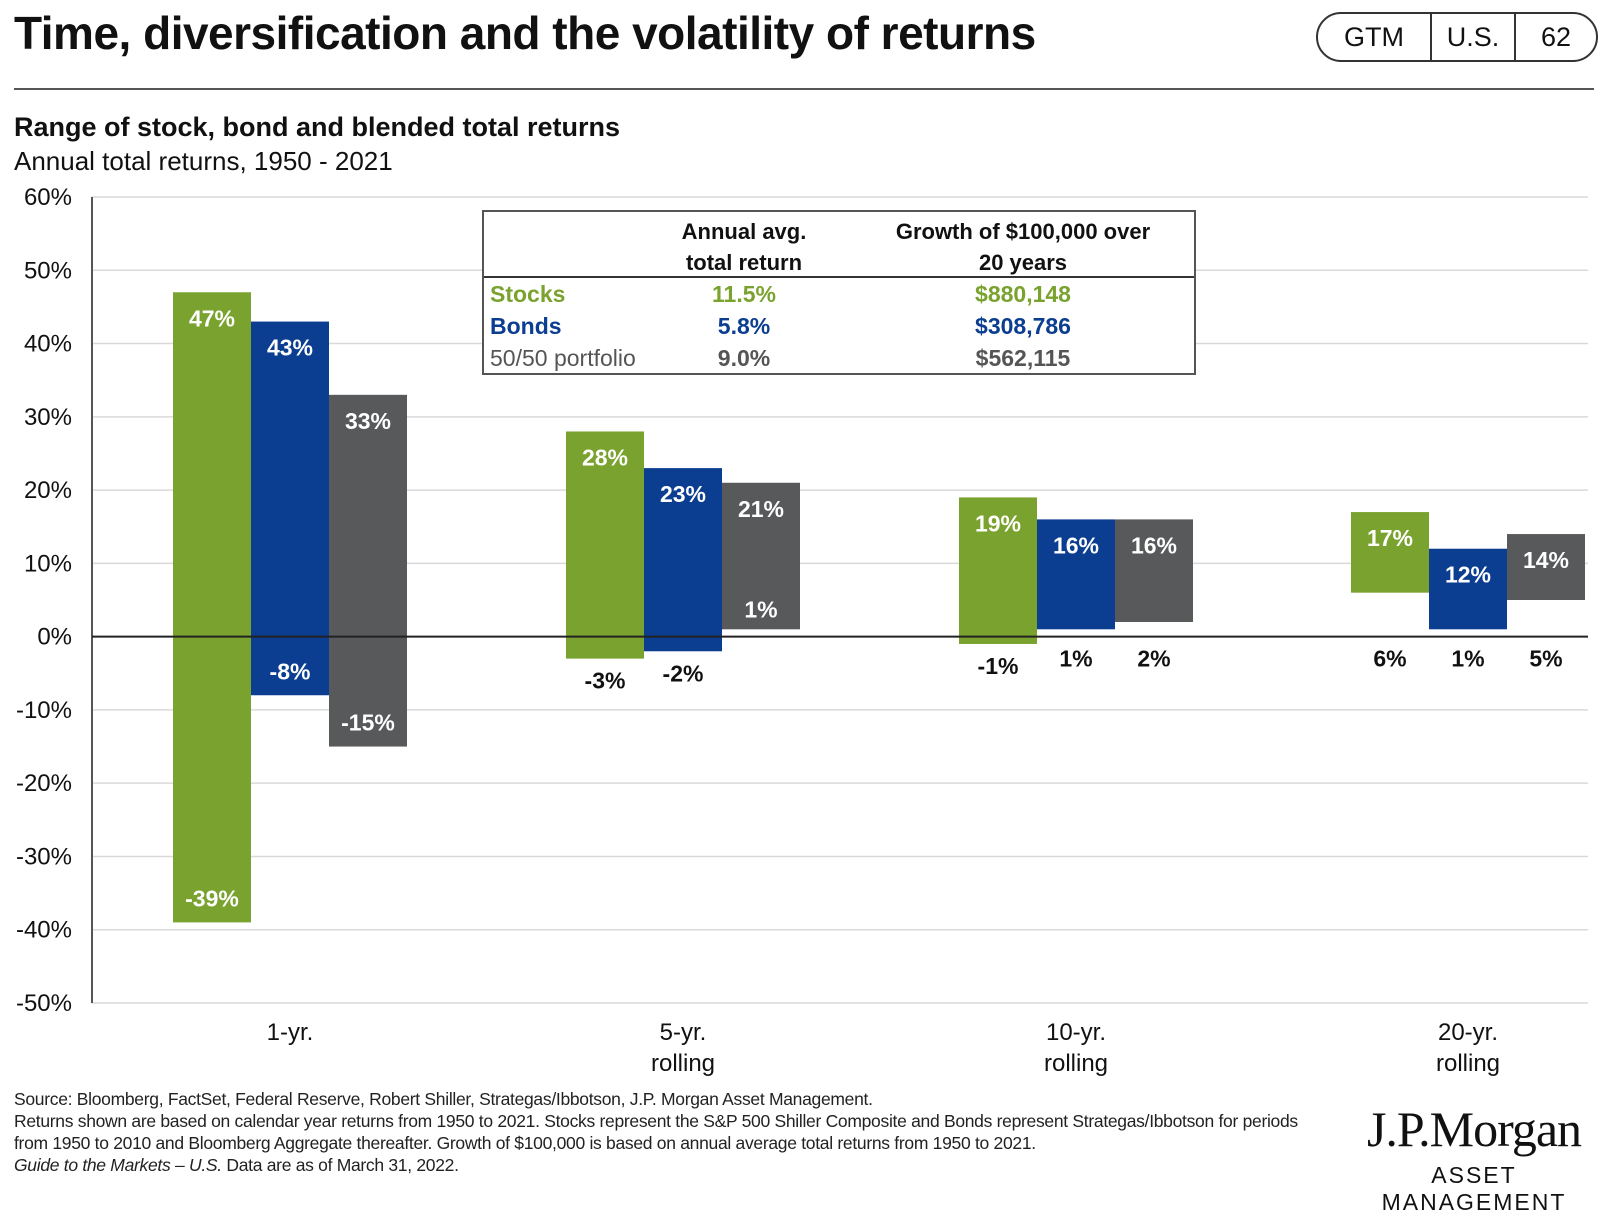 The height and width of the screenshot is (1216, 1607). What do you see at coordinates (290, 671) in the screenshot?
I see `data-label-low: -8%` at bounding box center [290, 671].